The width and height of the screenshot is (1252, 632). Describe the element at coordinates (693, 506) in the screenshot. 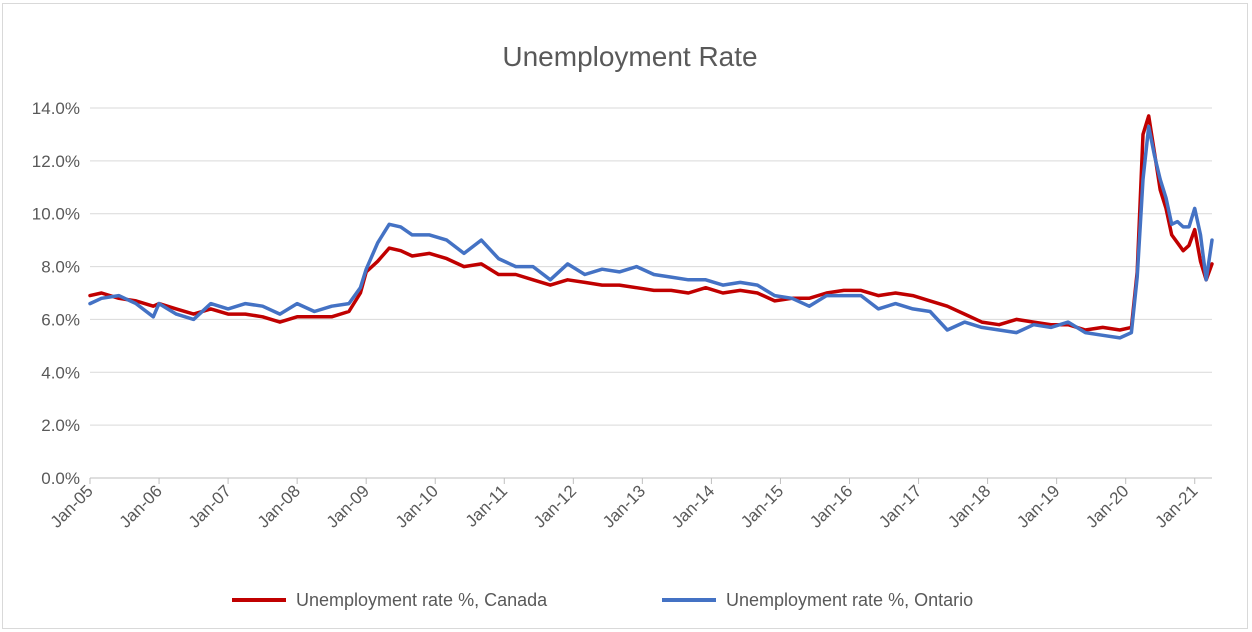

I see `x-tick-label: Jan-14` at that location.